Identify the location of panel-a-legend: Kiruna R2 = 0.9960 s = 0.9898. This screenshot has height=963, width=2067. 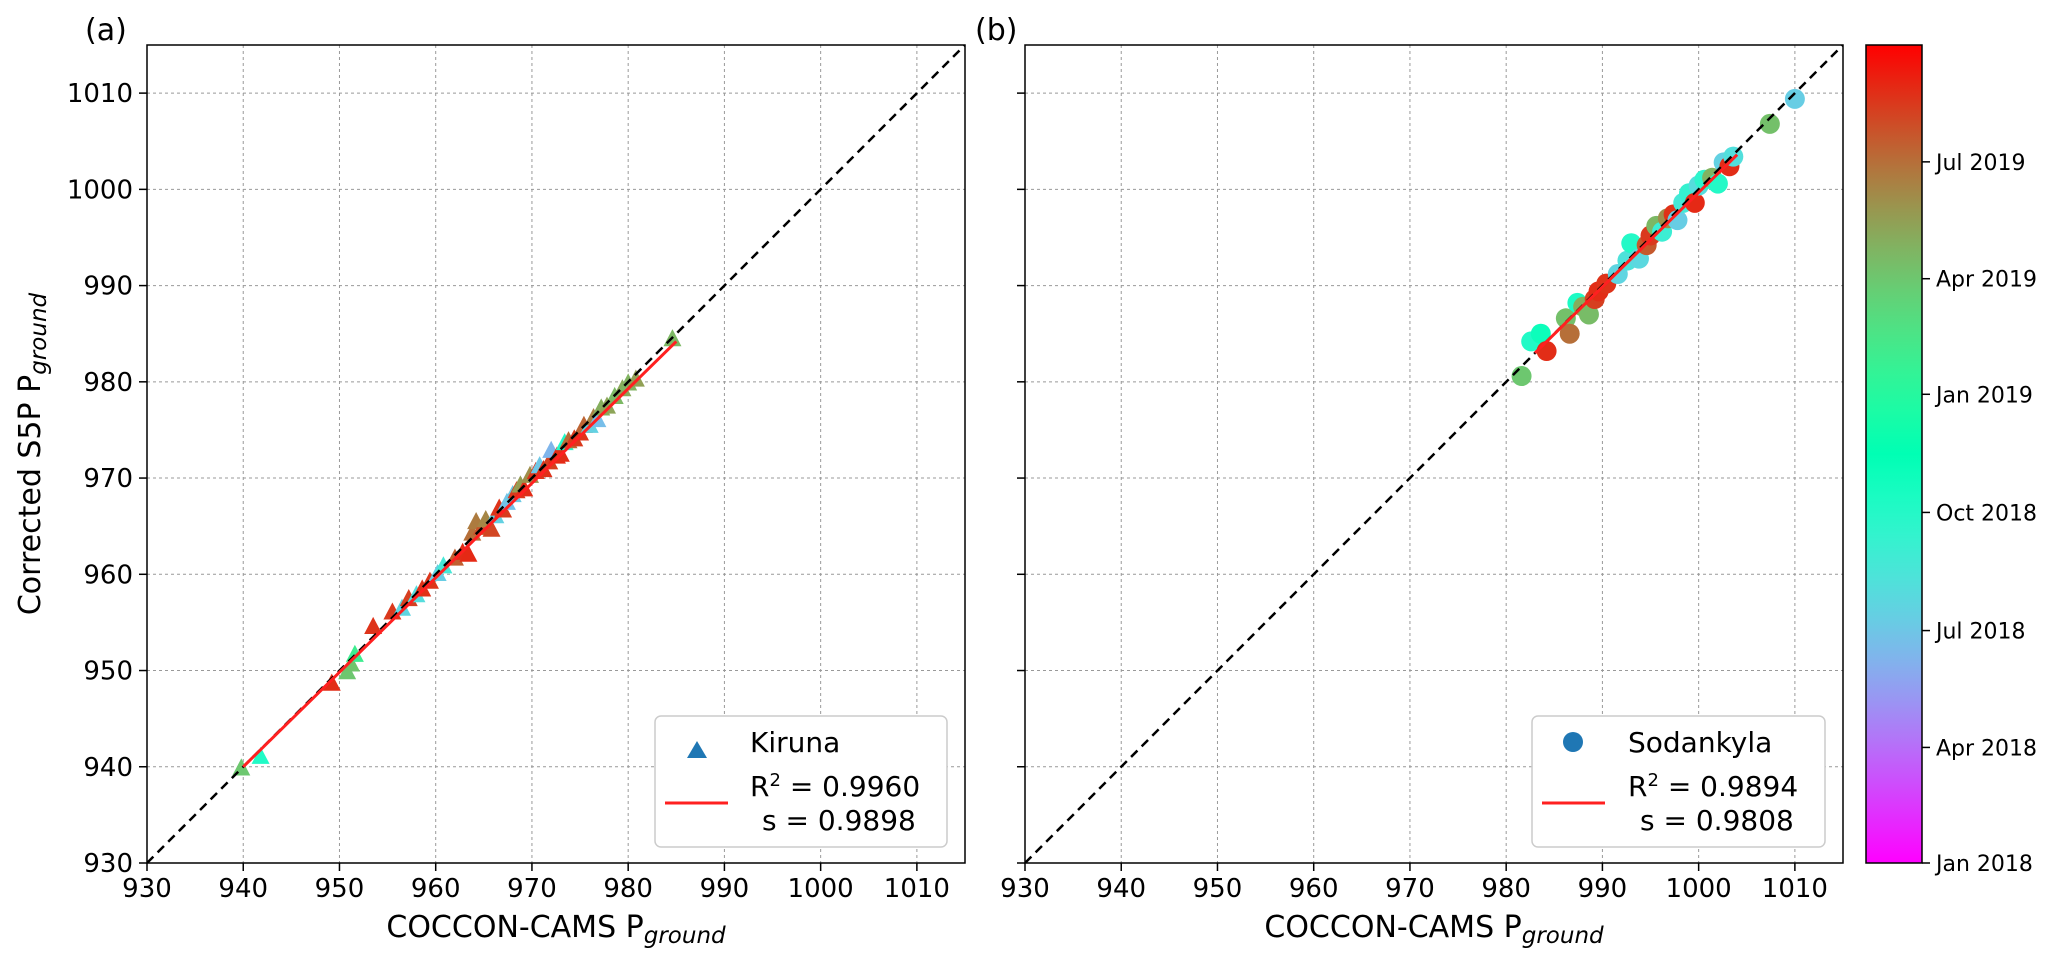
(801, 781).